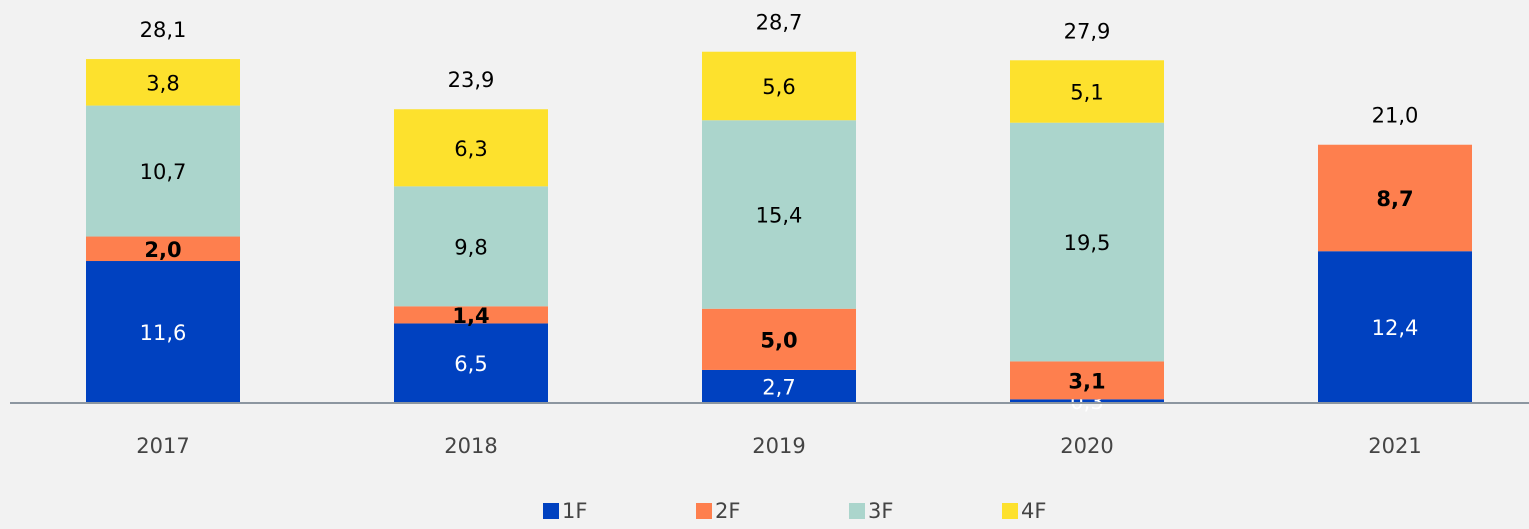  I want to click on total-label: 23,9, so click(471, 80).